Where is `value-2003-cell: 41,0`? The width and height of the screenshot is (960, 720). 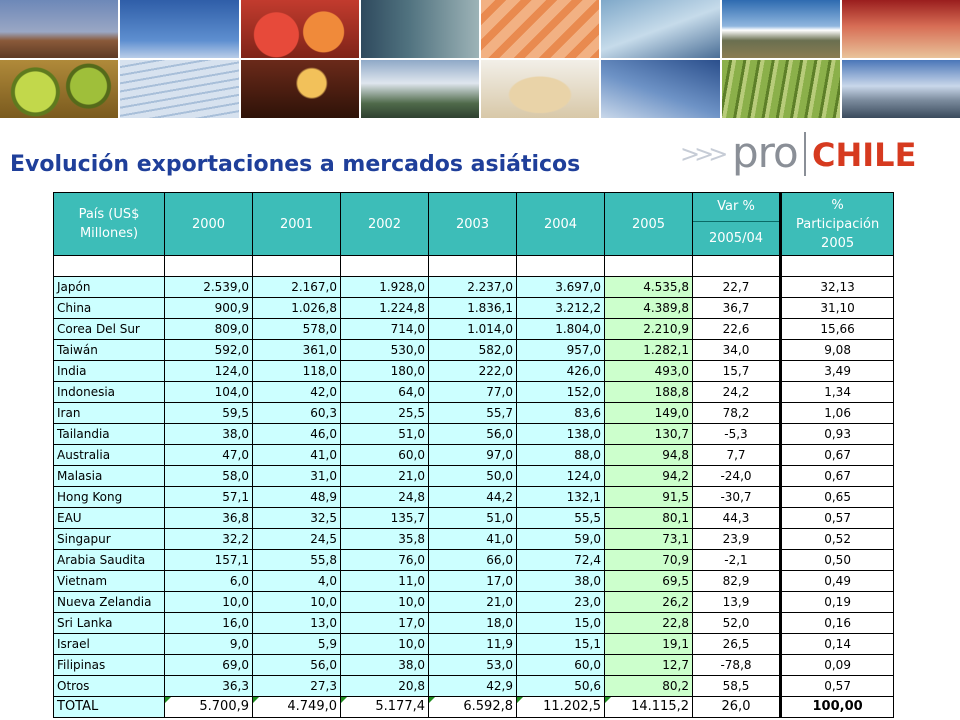
value-2003-cell: 41,0 is located at coordinates (472, 539).